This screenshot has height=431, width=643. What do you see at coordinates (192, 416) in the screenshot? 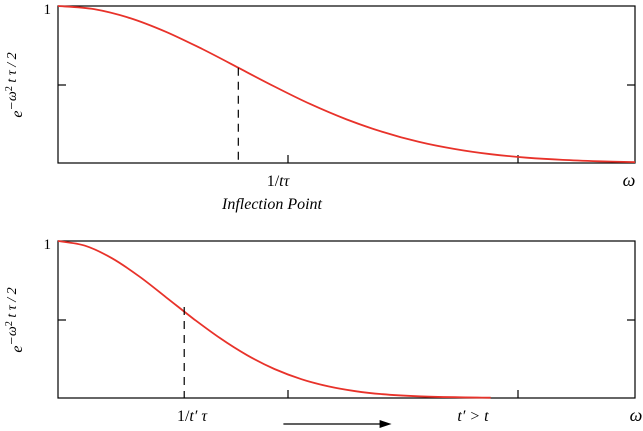
I see `panel-2-marker-label: 1/t′ τ` at bounding box center [192, 416].